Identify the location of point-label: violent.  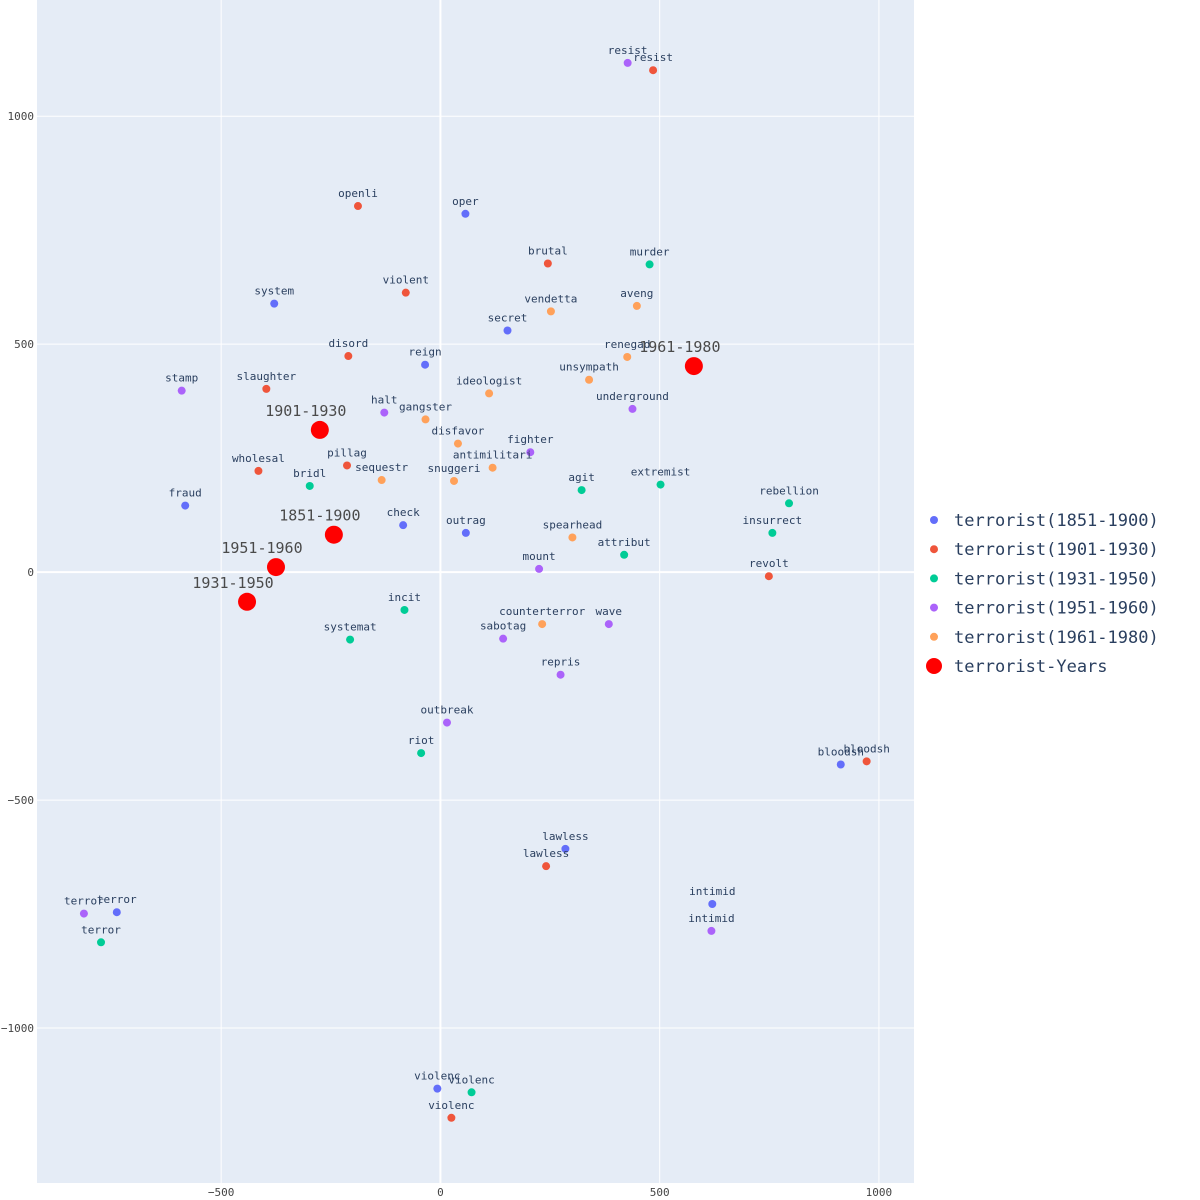
(406, 280).